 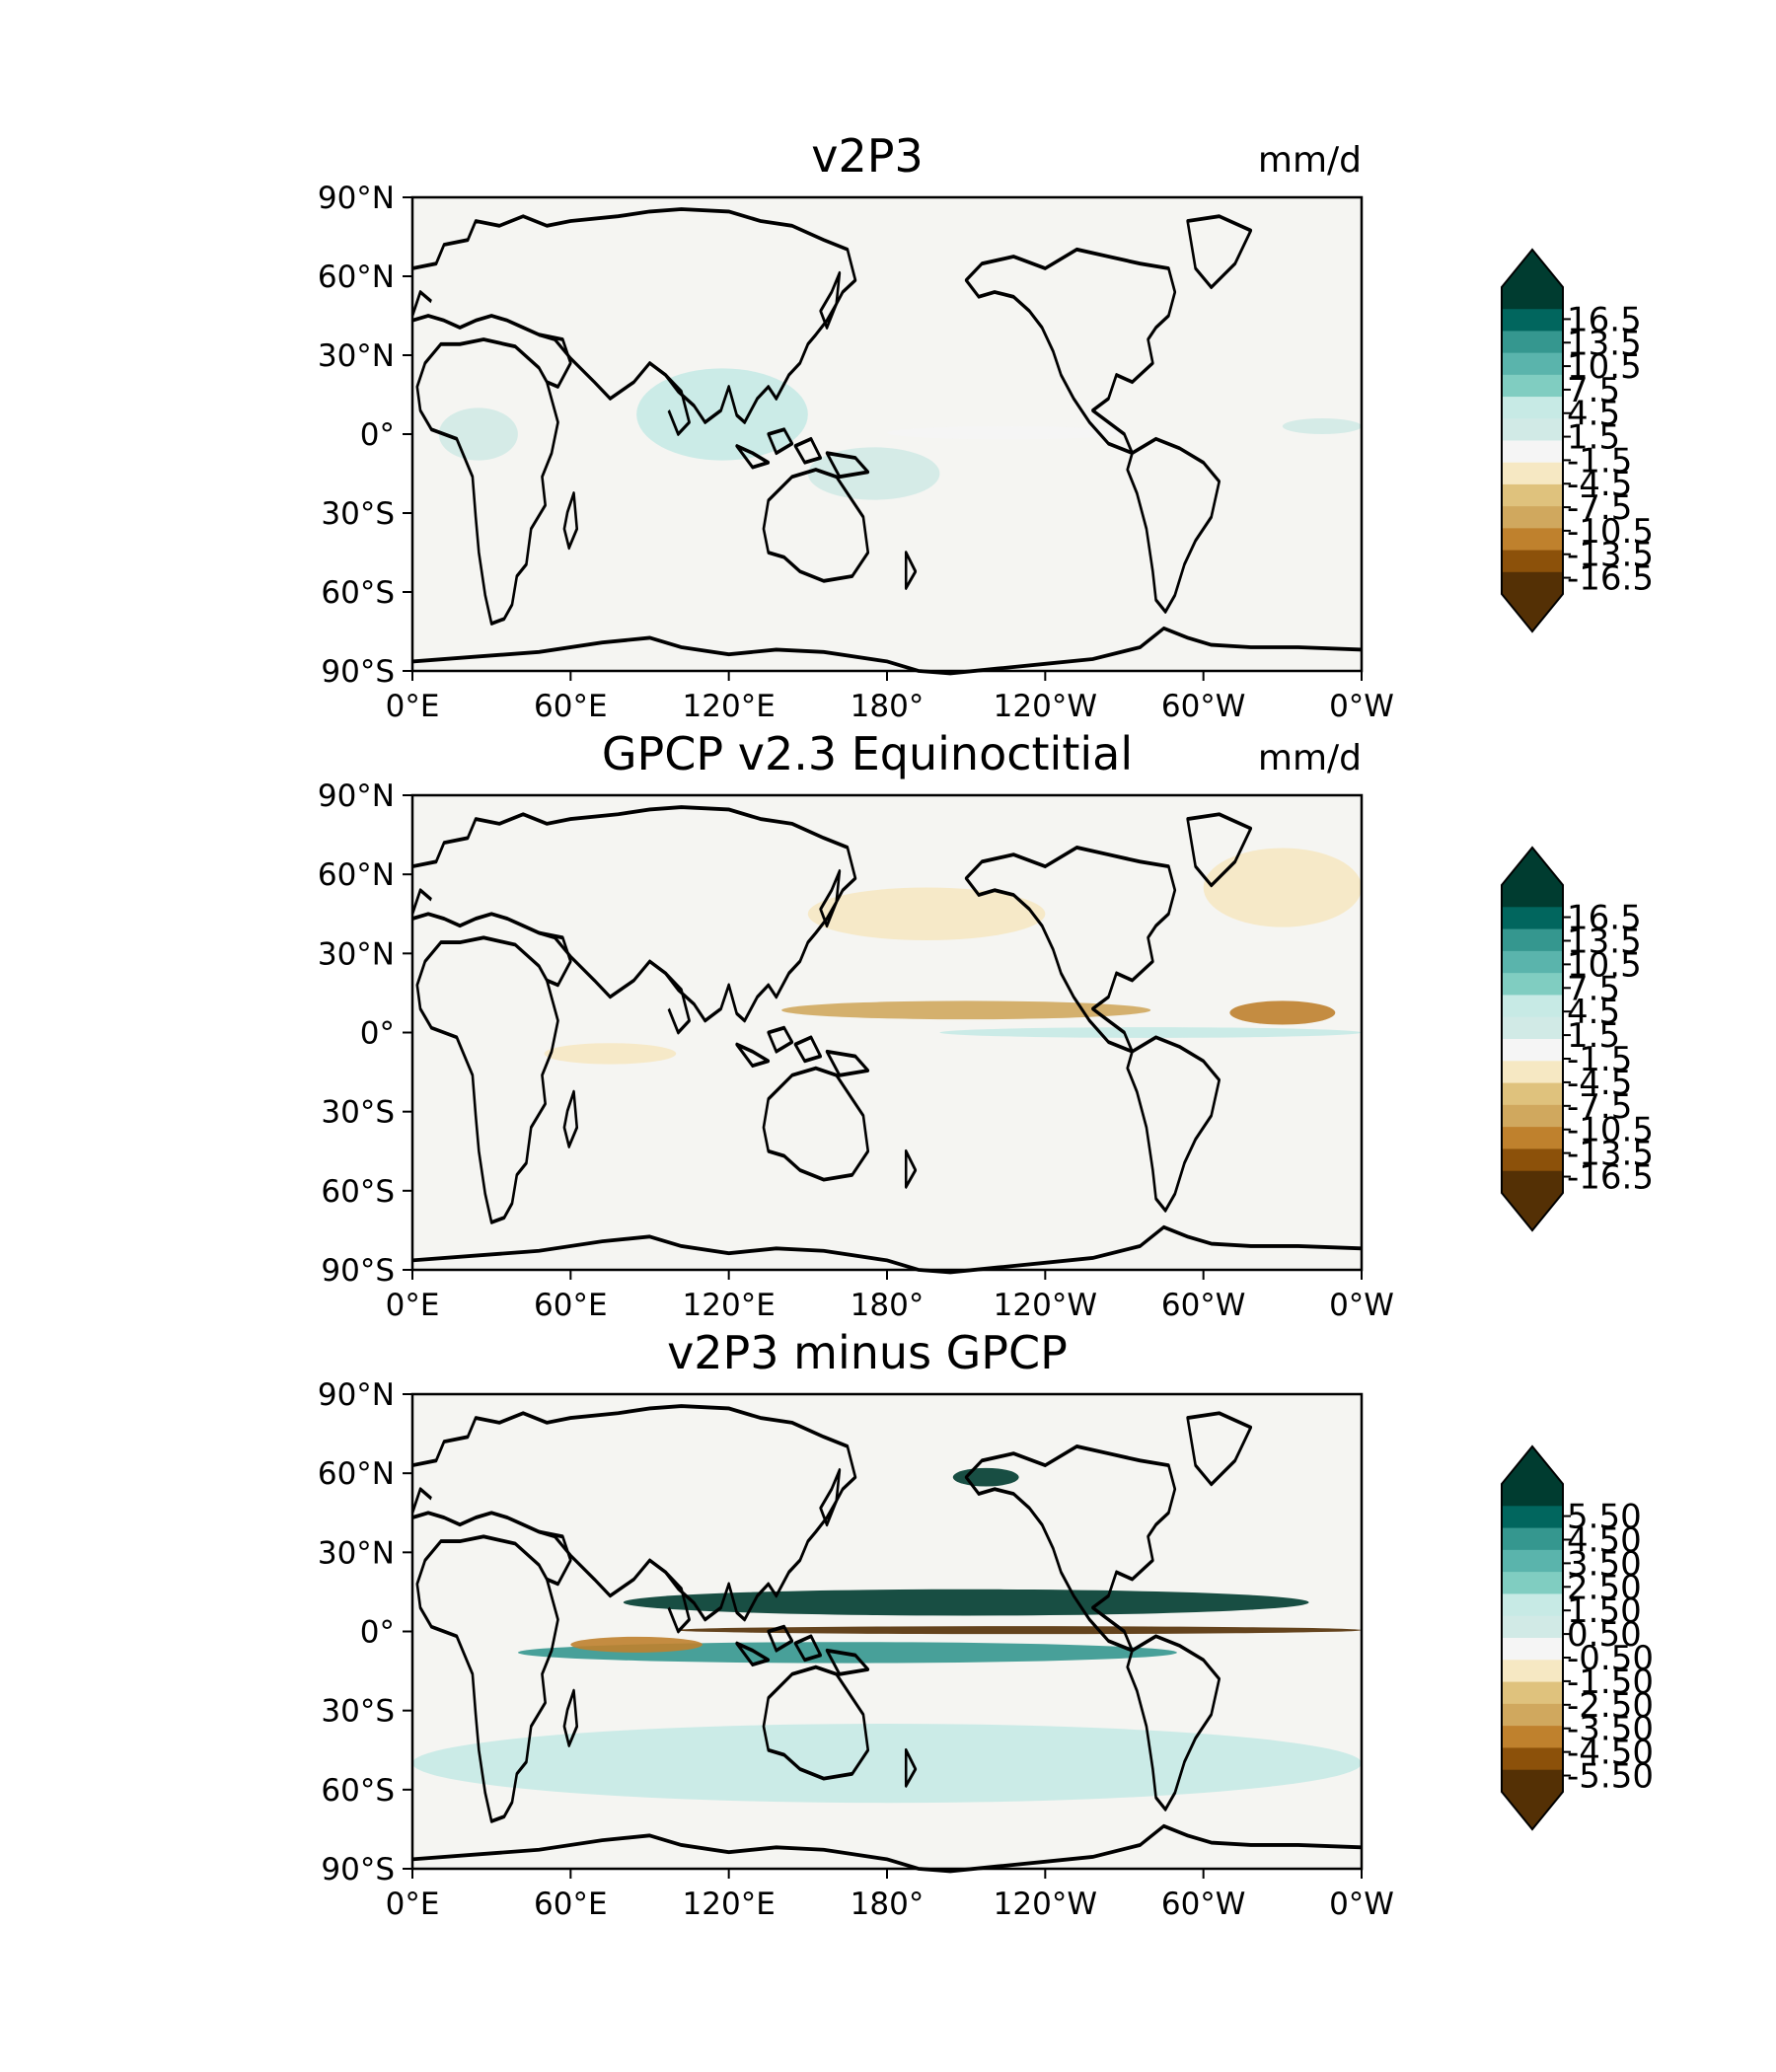 I want to click on colorbar-tick-label: -13.5, so click(x=1610, y=1155).